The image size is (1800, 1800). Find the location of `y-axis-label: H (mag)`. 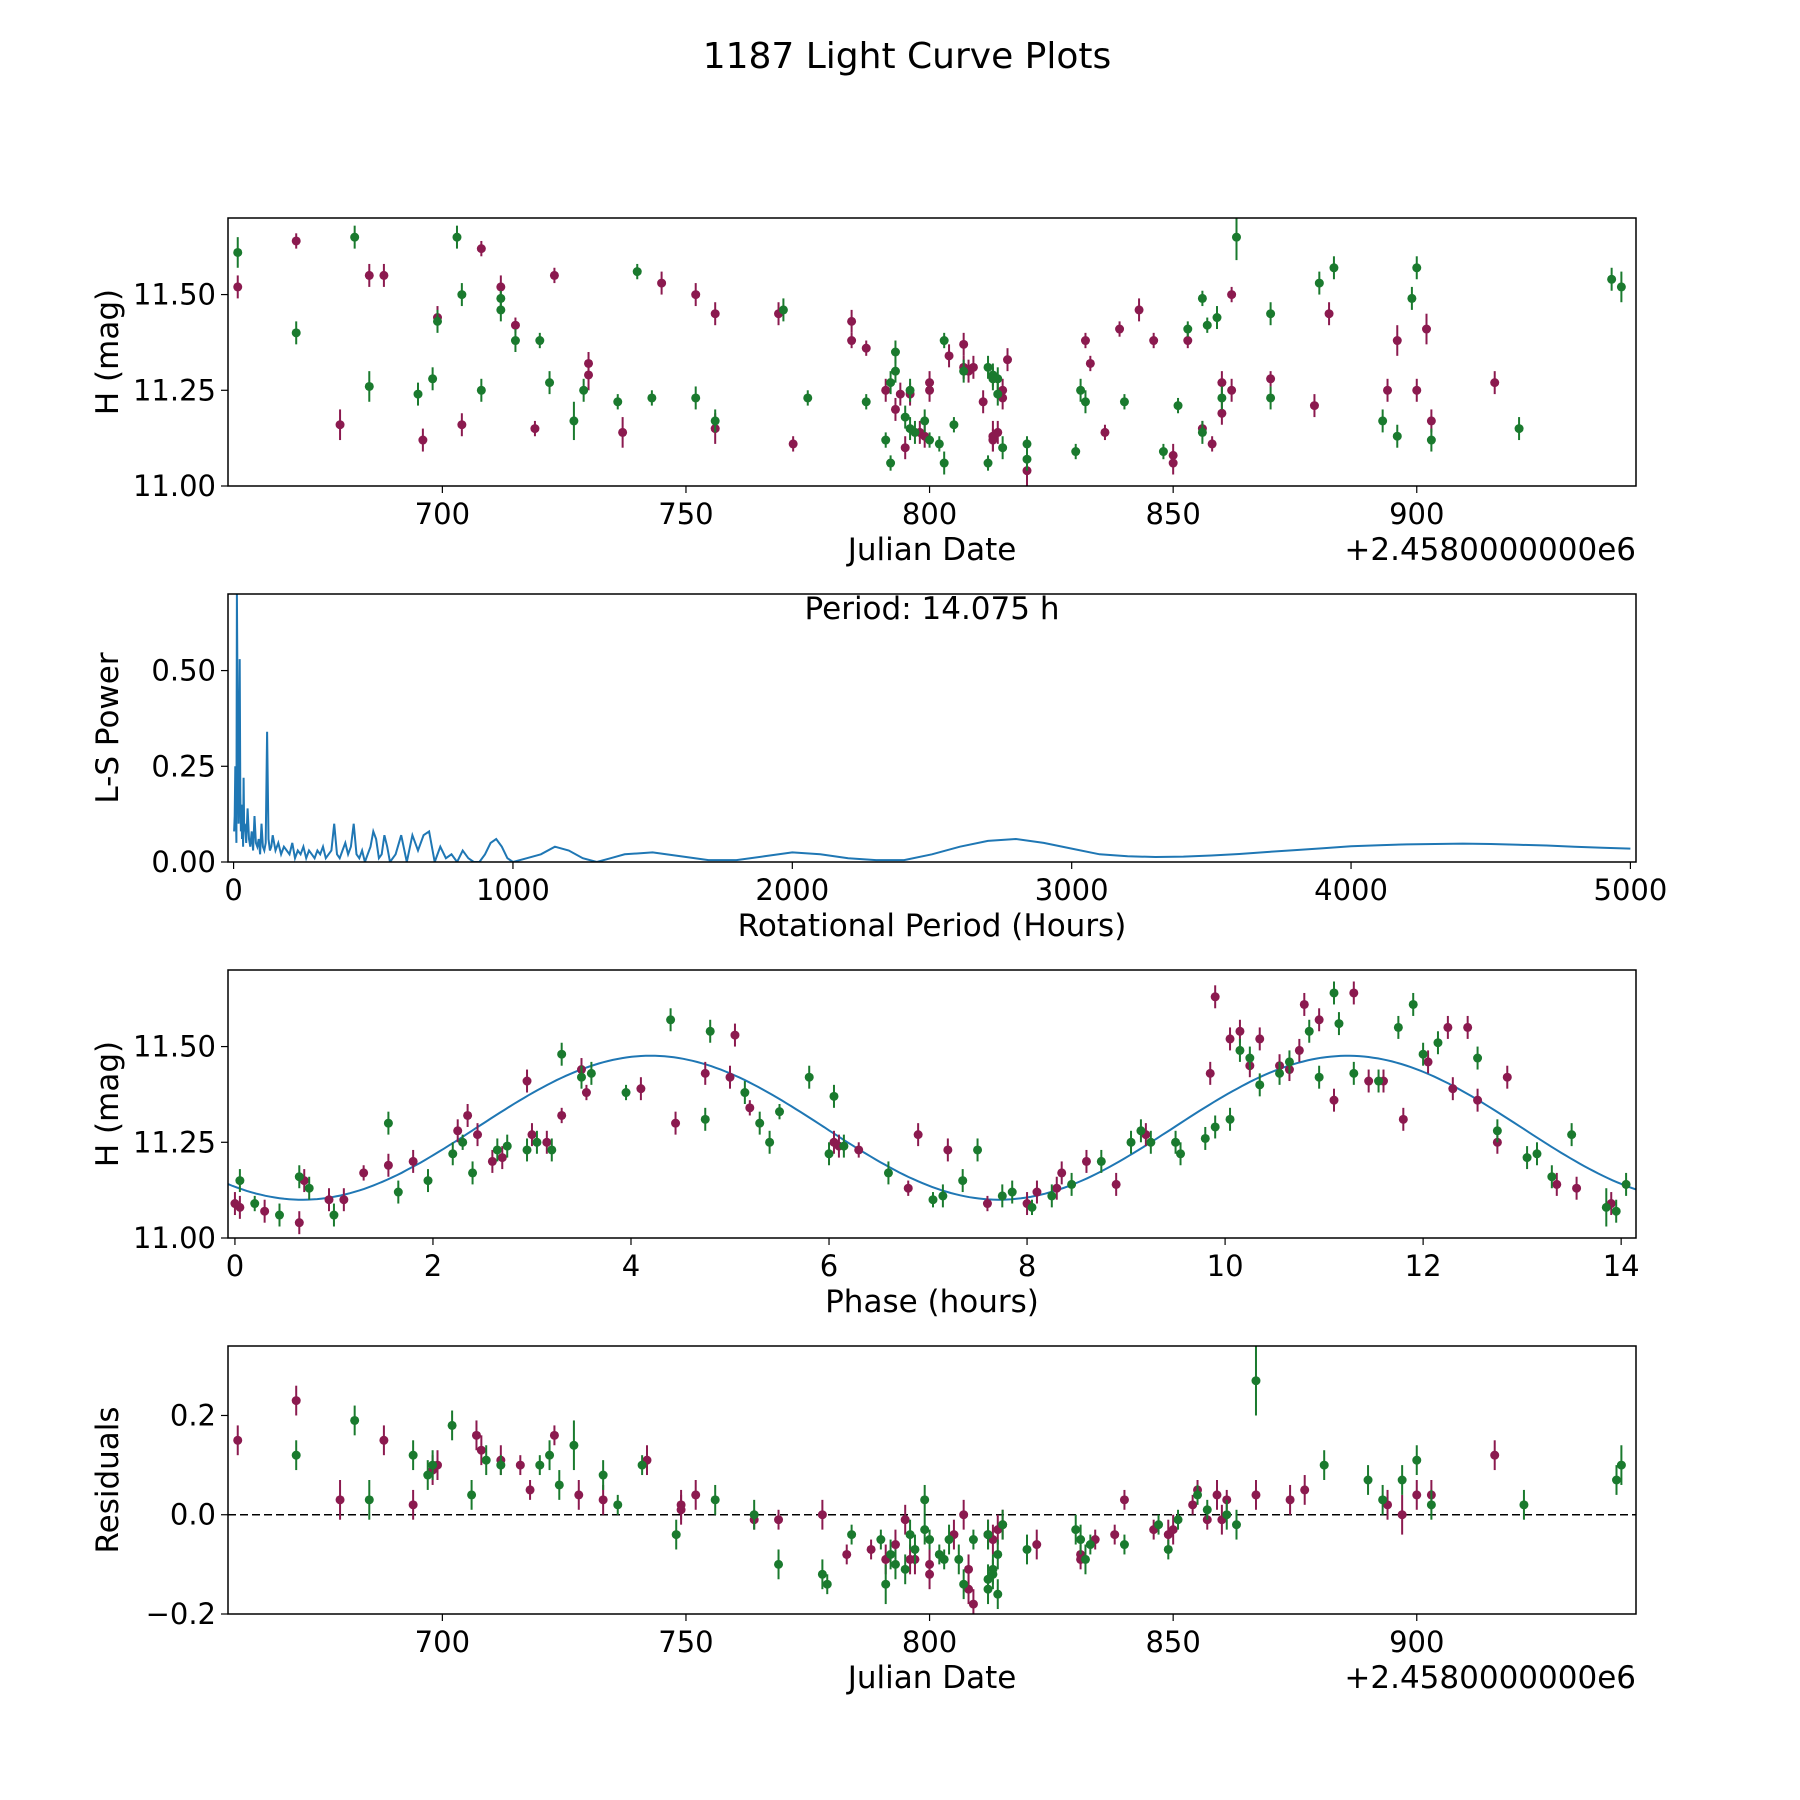

y-axis-label: H (mag) is located at coordinates (108, 1104).